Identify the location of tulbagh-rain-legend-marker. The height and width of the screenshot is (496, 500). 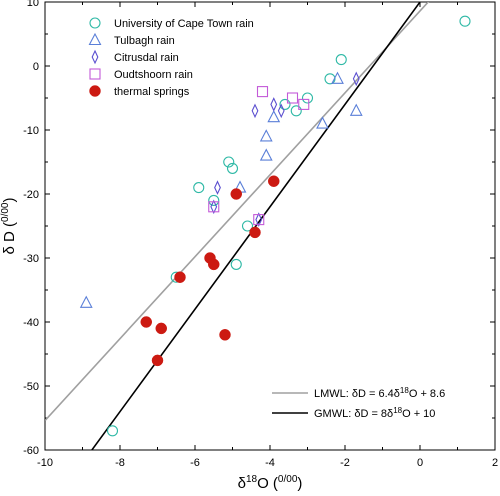
(95, 39).